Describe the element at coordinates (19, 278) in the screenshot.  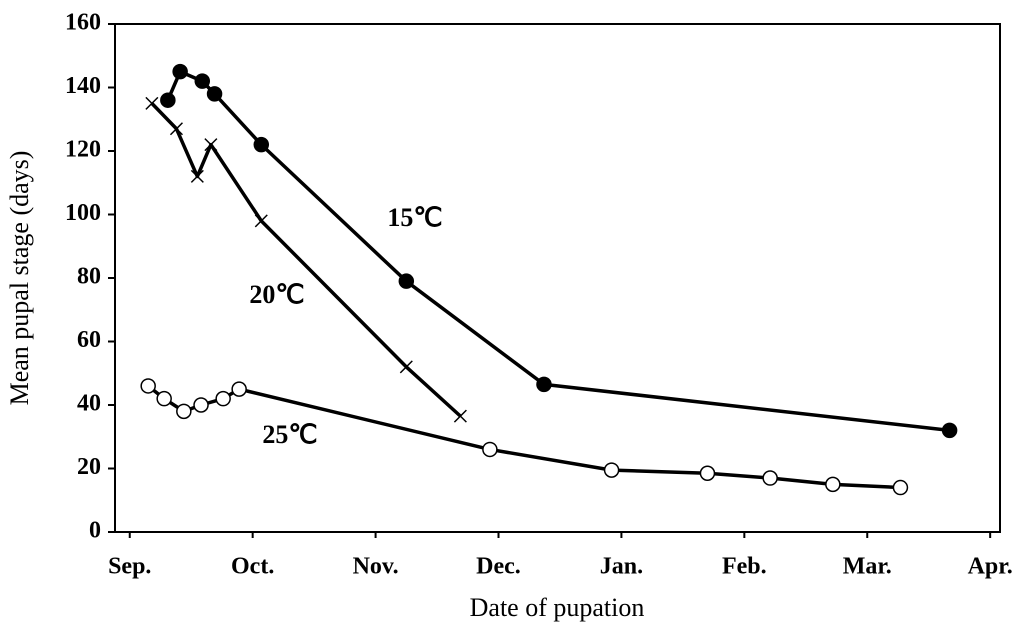
I see `y-axis-title: Mean pupal stage (days)` at that location.